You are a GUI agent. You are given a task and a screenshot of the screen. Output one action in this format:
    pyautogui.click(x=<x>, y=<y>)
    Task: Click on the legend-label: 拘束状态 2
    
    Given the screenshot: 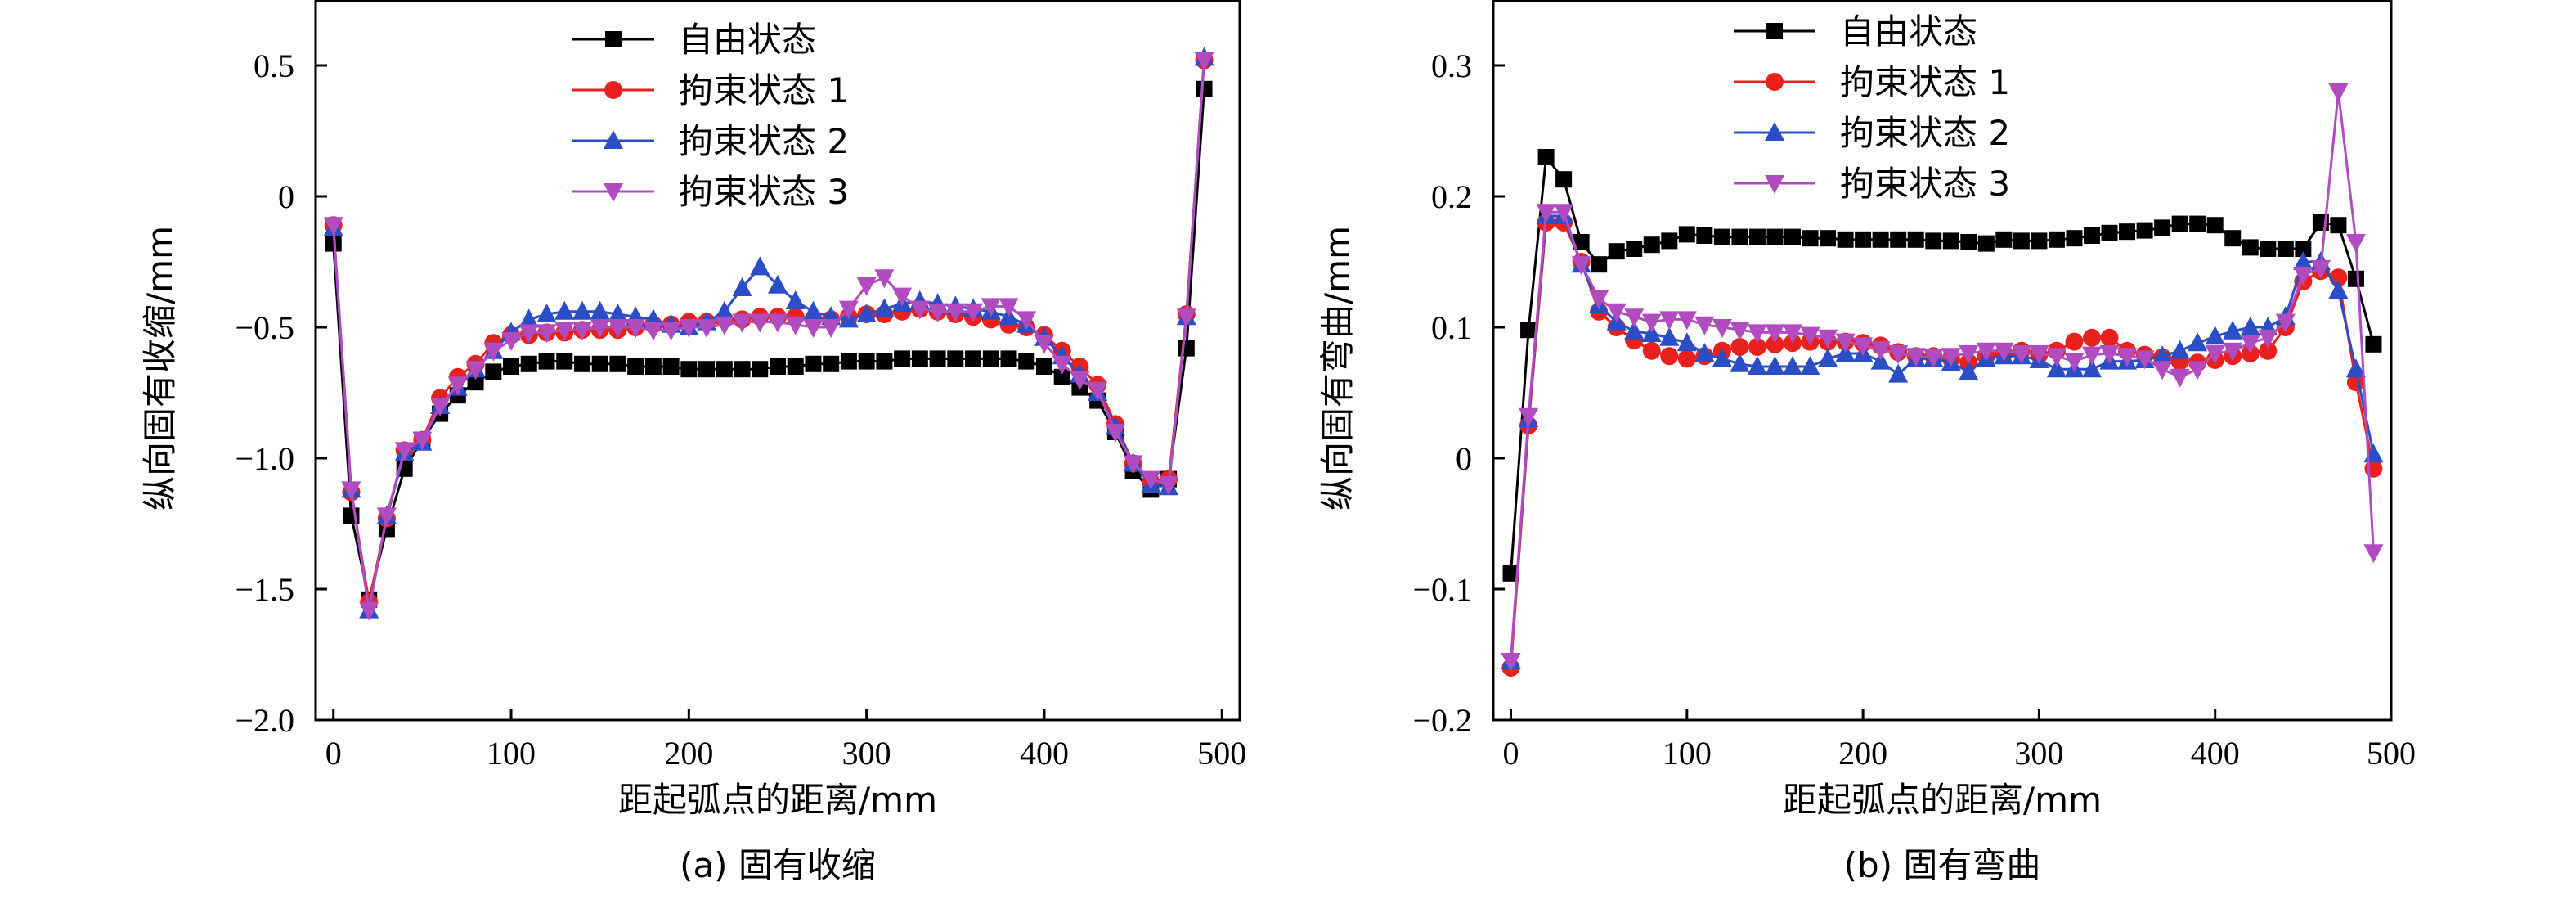 What is the action you would take?
    pyautogui.click(x=764, y=141)
    